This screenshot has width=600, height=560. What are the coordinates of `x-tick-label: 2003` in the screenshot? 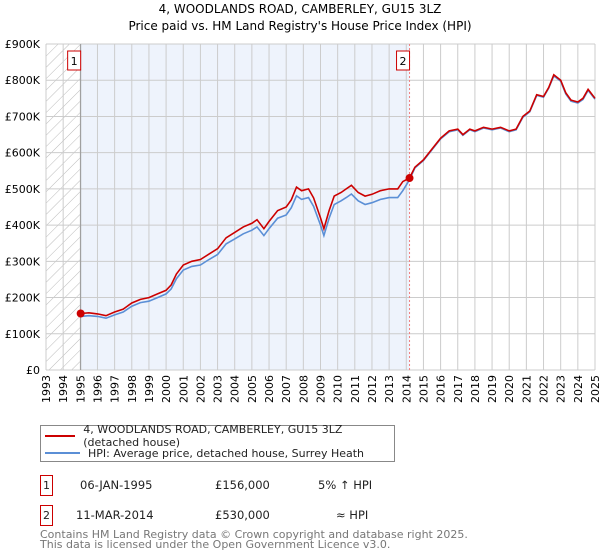 It's located at (218, 389).